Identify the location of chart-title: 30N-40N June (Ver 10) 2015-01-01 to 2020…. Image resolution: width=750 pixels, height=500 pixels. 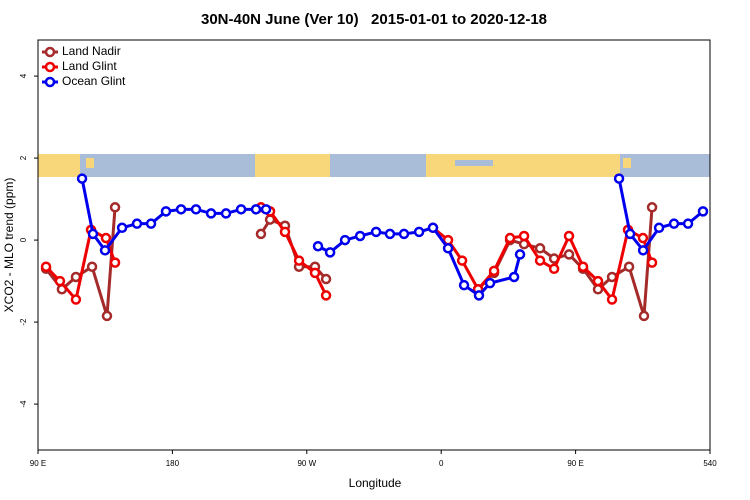
(374, 19).